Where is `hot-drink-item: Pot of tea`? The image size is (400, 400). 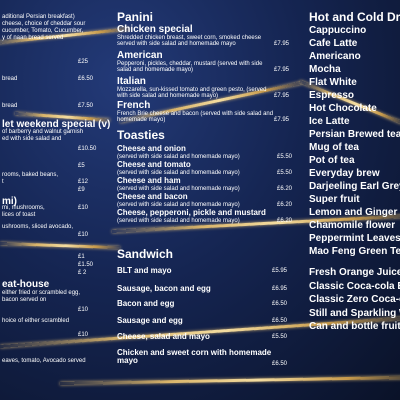
hot-drink-item: Pot of tea is located at coordinates (332, 160).